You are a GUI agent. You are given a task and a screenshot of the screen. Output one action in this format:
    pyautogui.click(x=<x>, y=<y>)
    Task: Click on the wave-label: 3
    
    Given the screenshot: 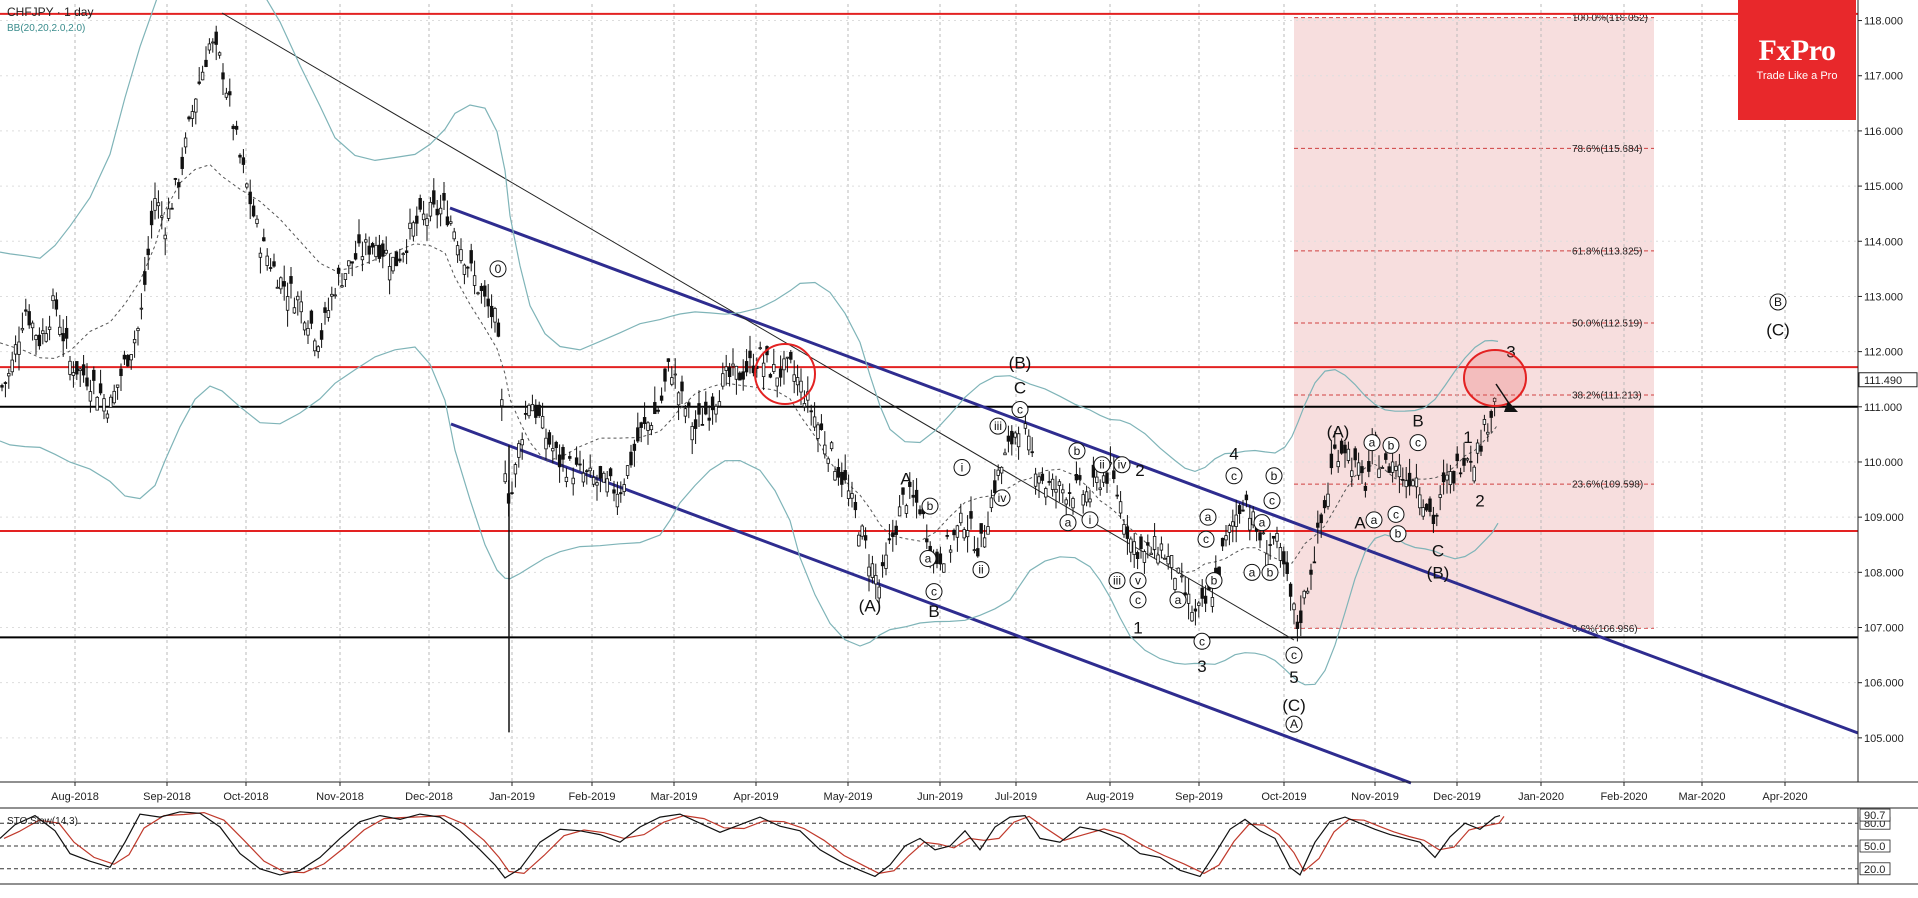 What is the action you would take?
    pyautogui.click(x=1510, y=352)
    